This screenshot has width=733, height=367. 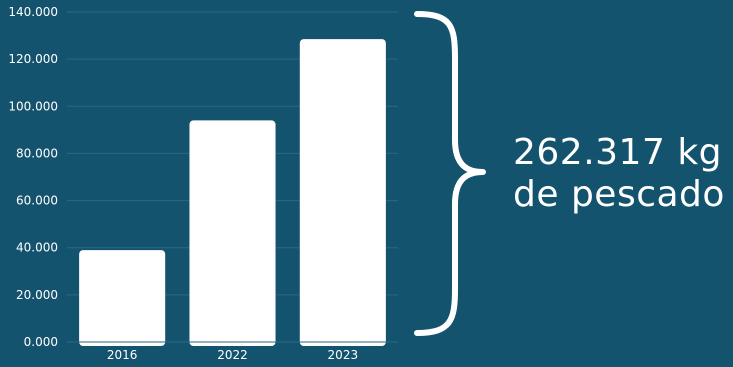 What do you see at coordinates (33, 59) in the screenshot?
I see `y-tick-label: 120.000` at bounding box center [33, 59].